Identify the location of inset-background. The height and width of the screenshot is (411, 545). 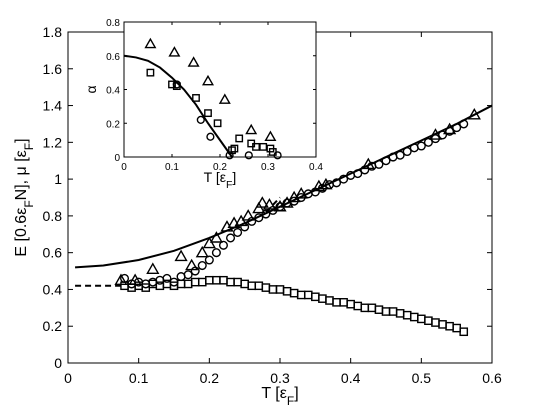
(220, 89).